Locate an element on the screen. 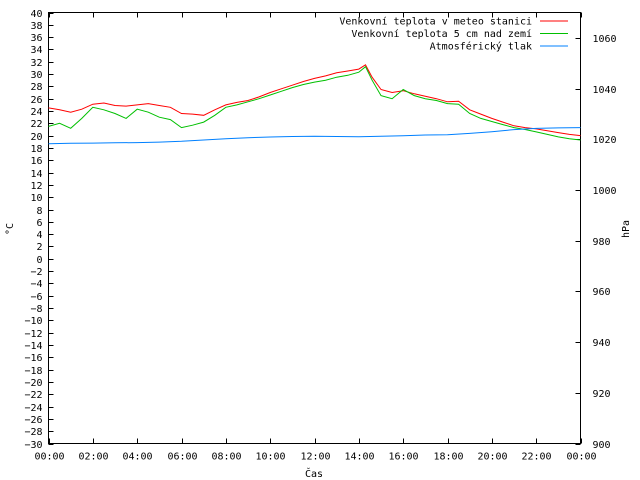 Image resolution: width=640 pixels, height=480 pixels. y-tick-label: 10 is located at coordinates (36, 198).